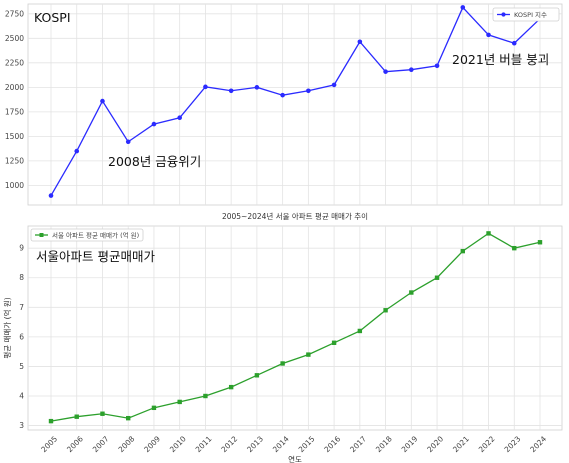  Describe the element at coordinates (255, 444) in the screenshot. I see `x-tick-label: 2013` at that location.